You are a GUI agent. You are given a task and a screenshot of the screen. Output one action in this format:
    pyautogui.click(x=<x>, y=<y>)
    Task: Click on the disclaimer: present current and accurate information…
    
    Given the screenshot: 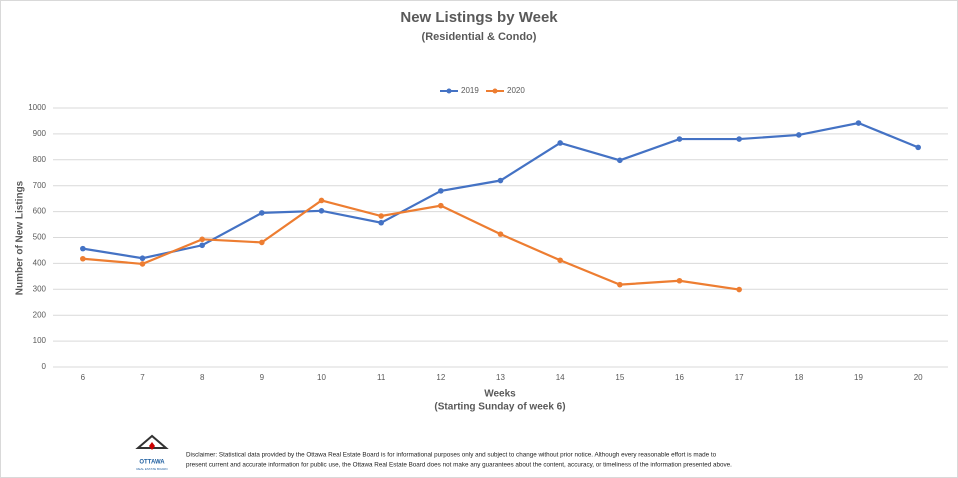 What is the action you would take?
    pyautogui.click(x=459, y=465)
    